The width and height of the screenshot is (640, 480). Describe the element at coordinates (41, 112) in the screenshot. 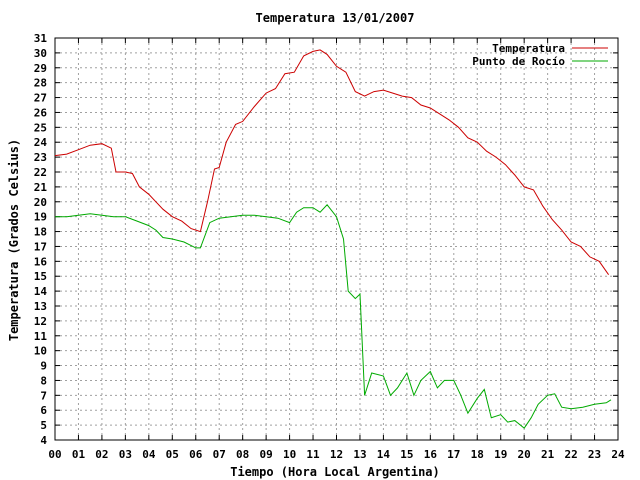

I see `y-tick-label: 26` at that location.